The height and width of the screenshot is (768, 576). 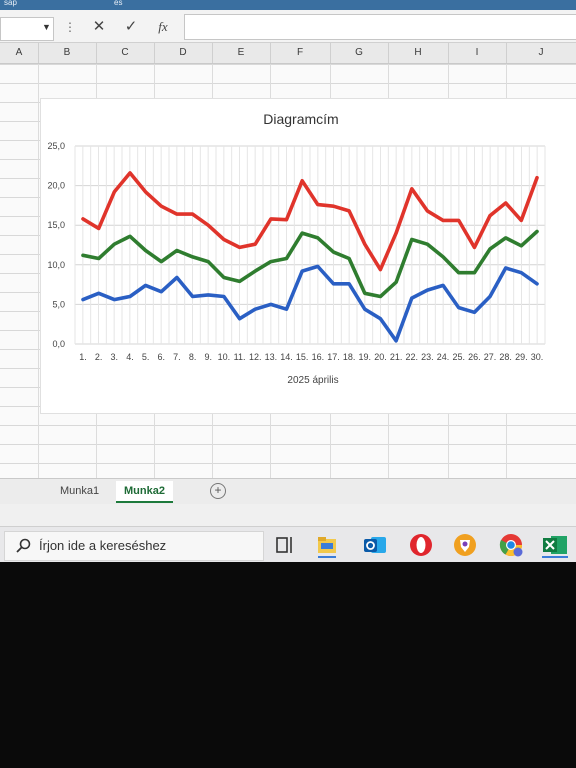 I want to click on column-header: C, so click(x=125, y=53).